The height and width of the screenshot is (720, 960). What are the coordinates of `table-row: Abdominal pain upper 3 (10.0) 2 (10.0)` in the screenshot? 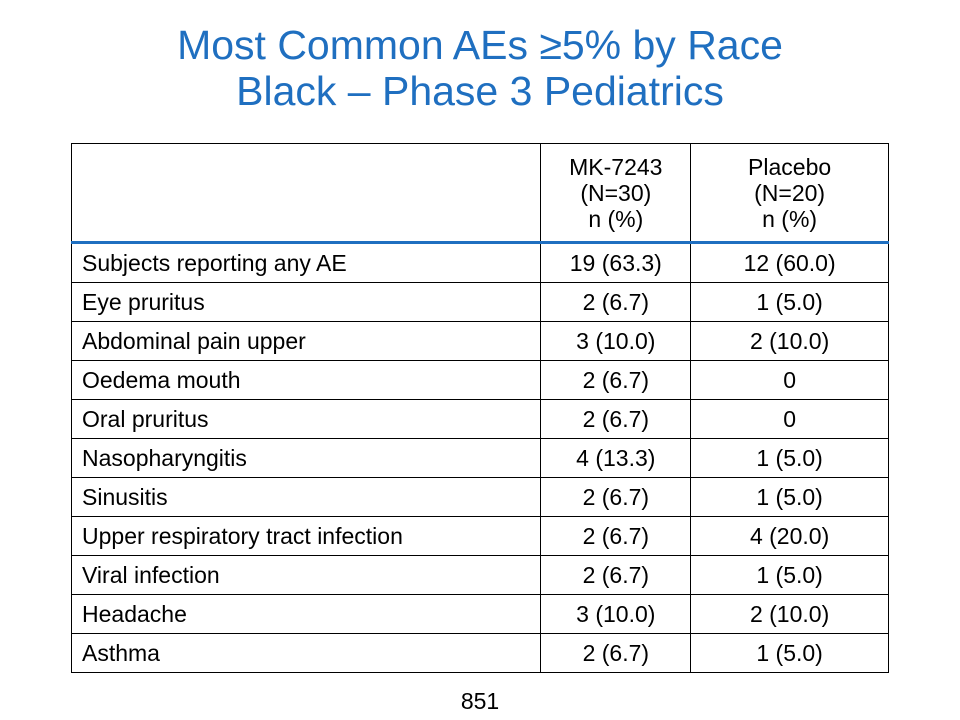 It's located at (479, 341).